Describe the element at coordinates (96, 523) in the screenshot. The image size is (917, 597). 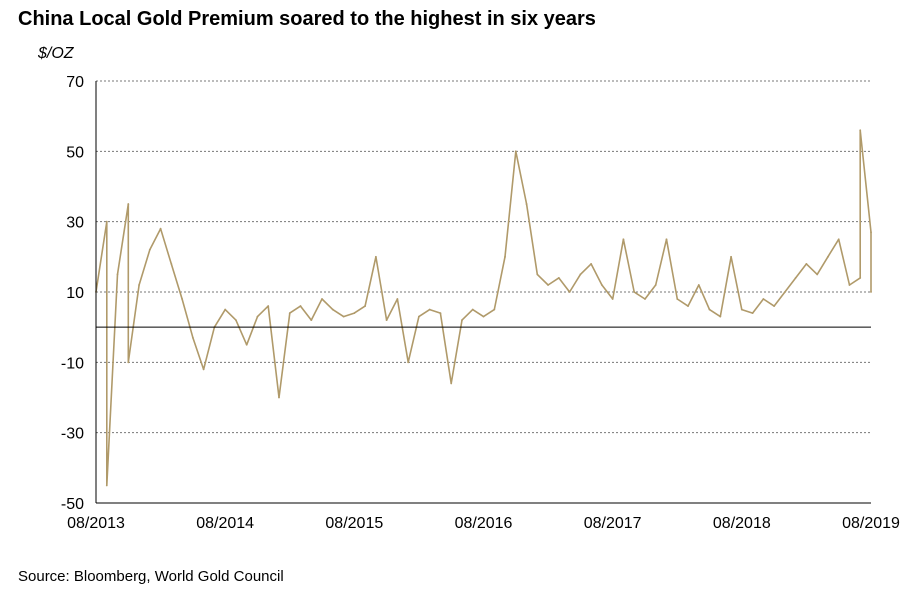
I see `x-tick-label: 08/2013` at that location.